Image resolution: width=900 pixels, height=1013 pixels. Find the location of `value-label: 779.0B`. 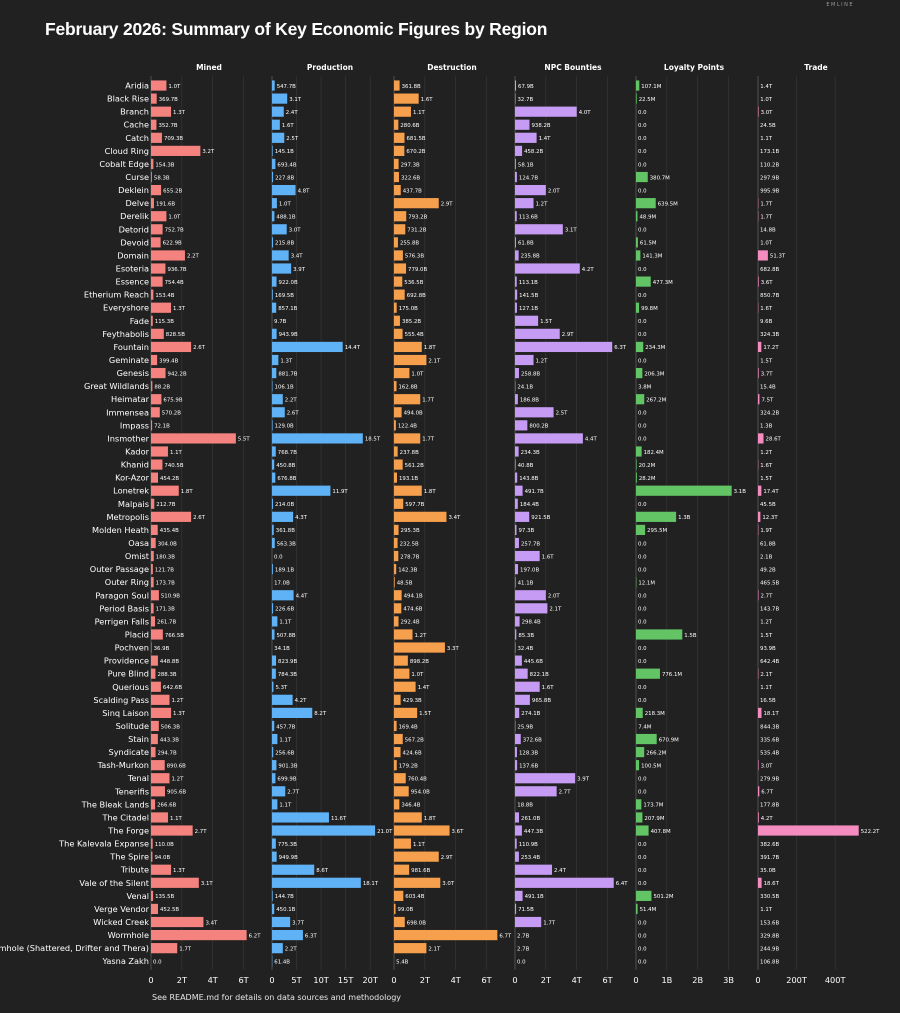

value-label: 779.0B is located at coordinates (417, 270).